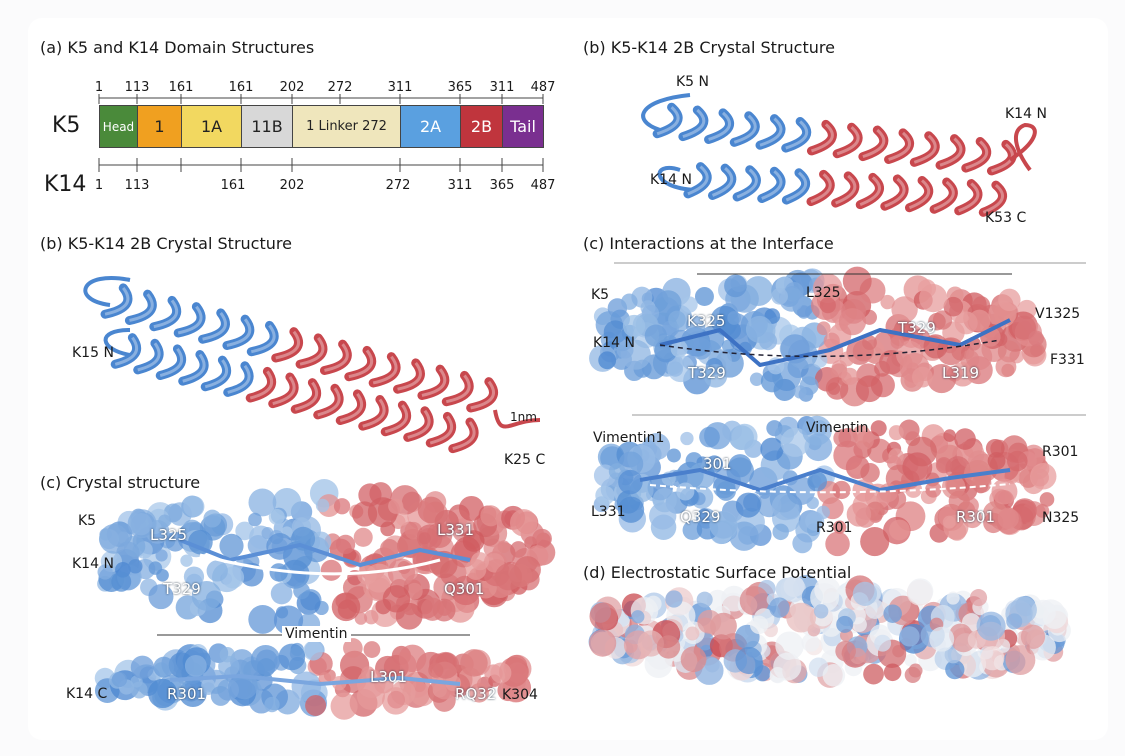 This screenshot has width=1125, height=756. Describe the element at coordinates (1058, 314) in the screenshot. I see `residue-v1325: V1325` at that location.